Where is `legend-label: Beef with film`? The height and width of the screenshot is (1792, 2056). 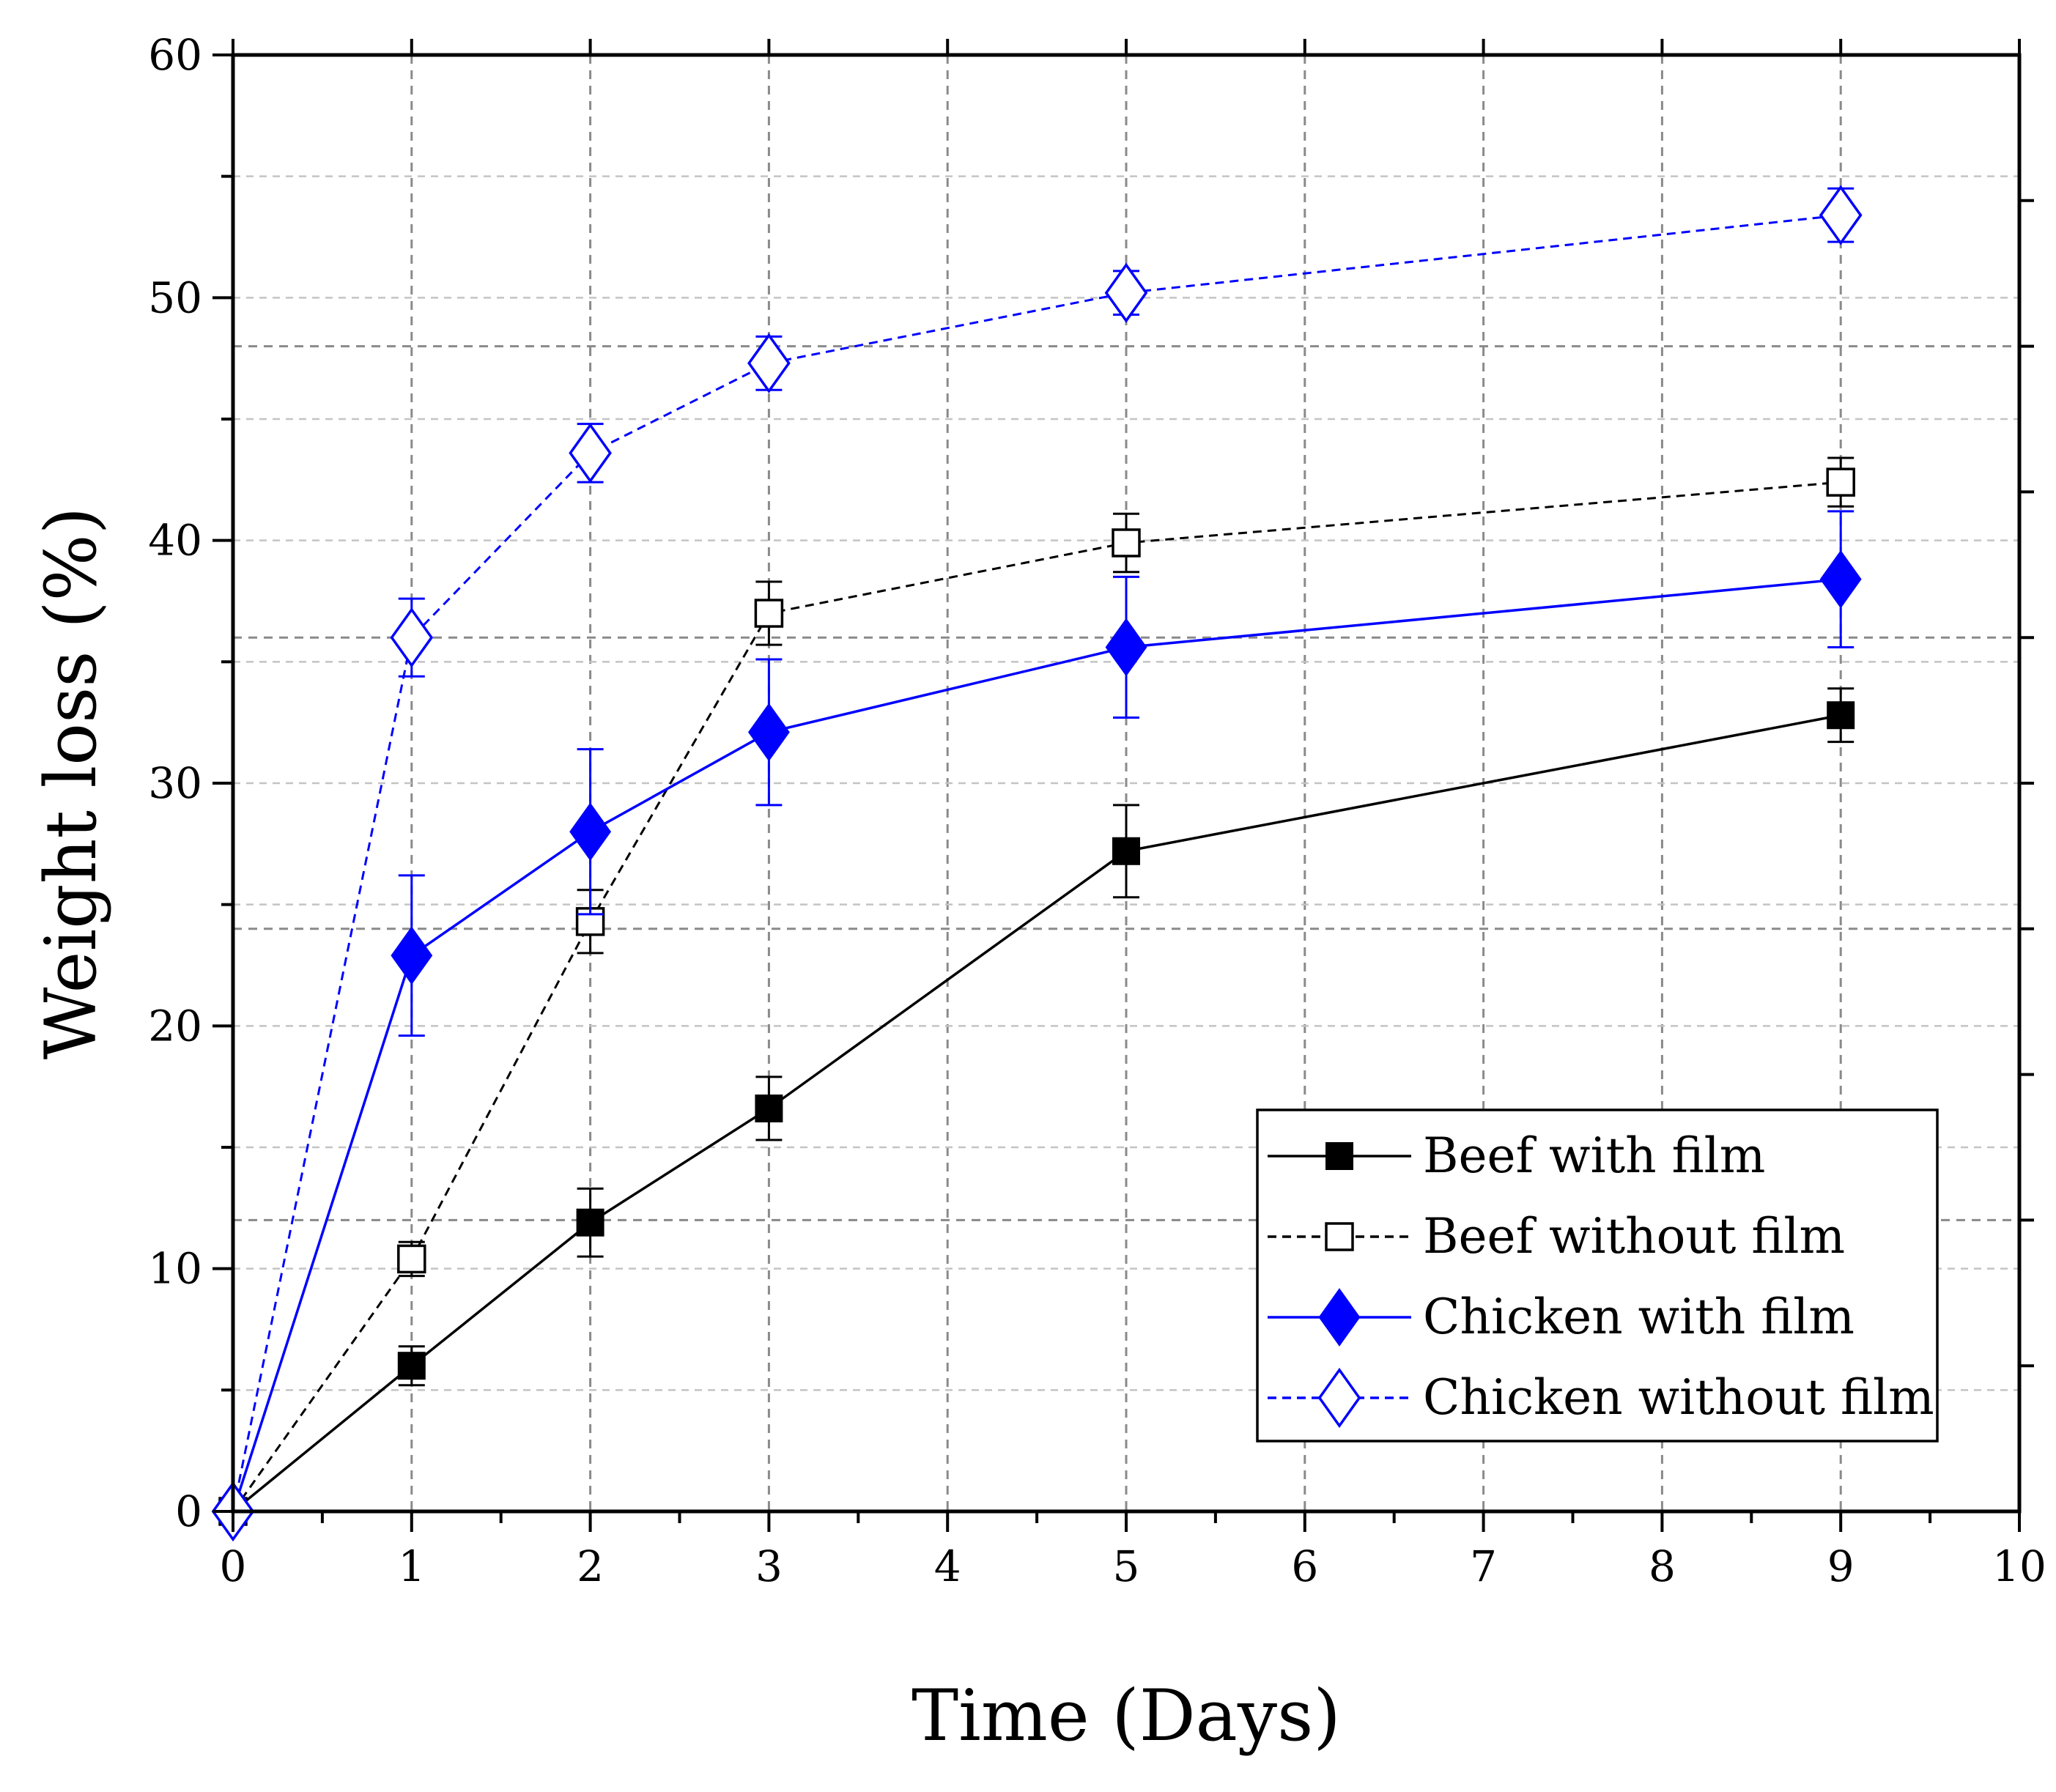
legend-label: Beef with film is located at coordinates (1594, 1156).